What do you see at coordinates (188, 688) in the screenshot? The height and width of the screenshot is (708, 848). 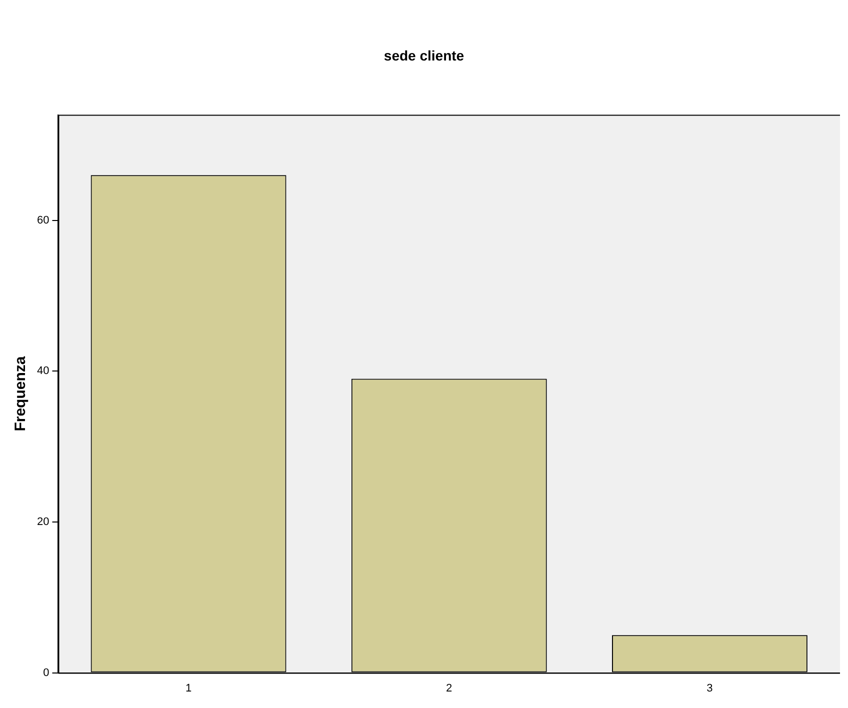 I see `x-tick-label: 1` at bounding box center [188, 688].